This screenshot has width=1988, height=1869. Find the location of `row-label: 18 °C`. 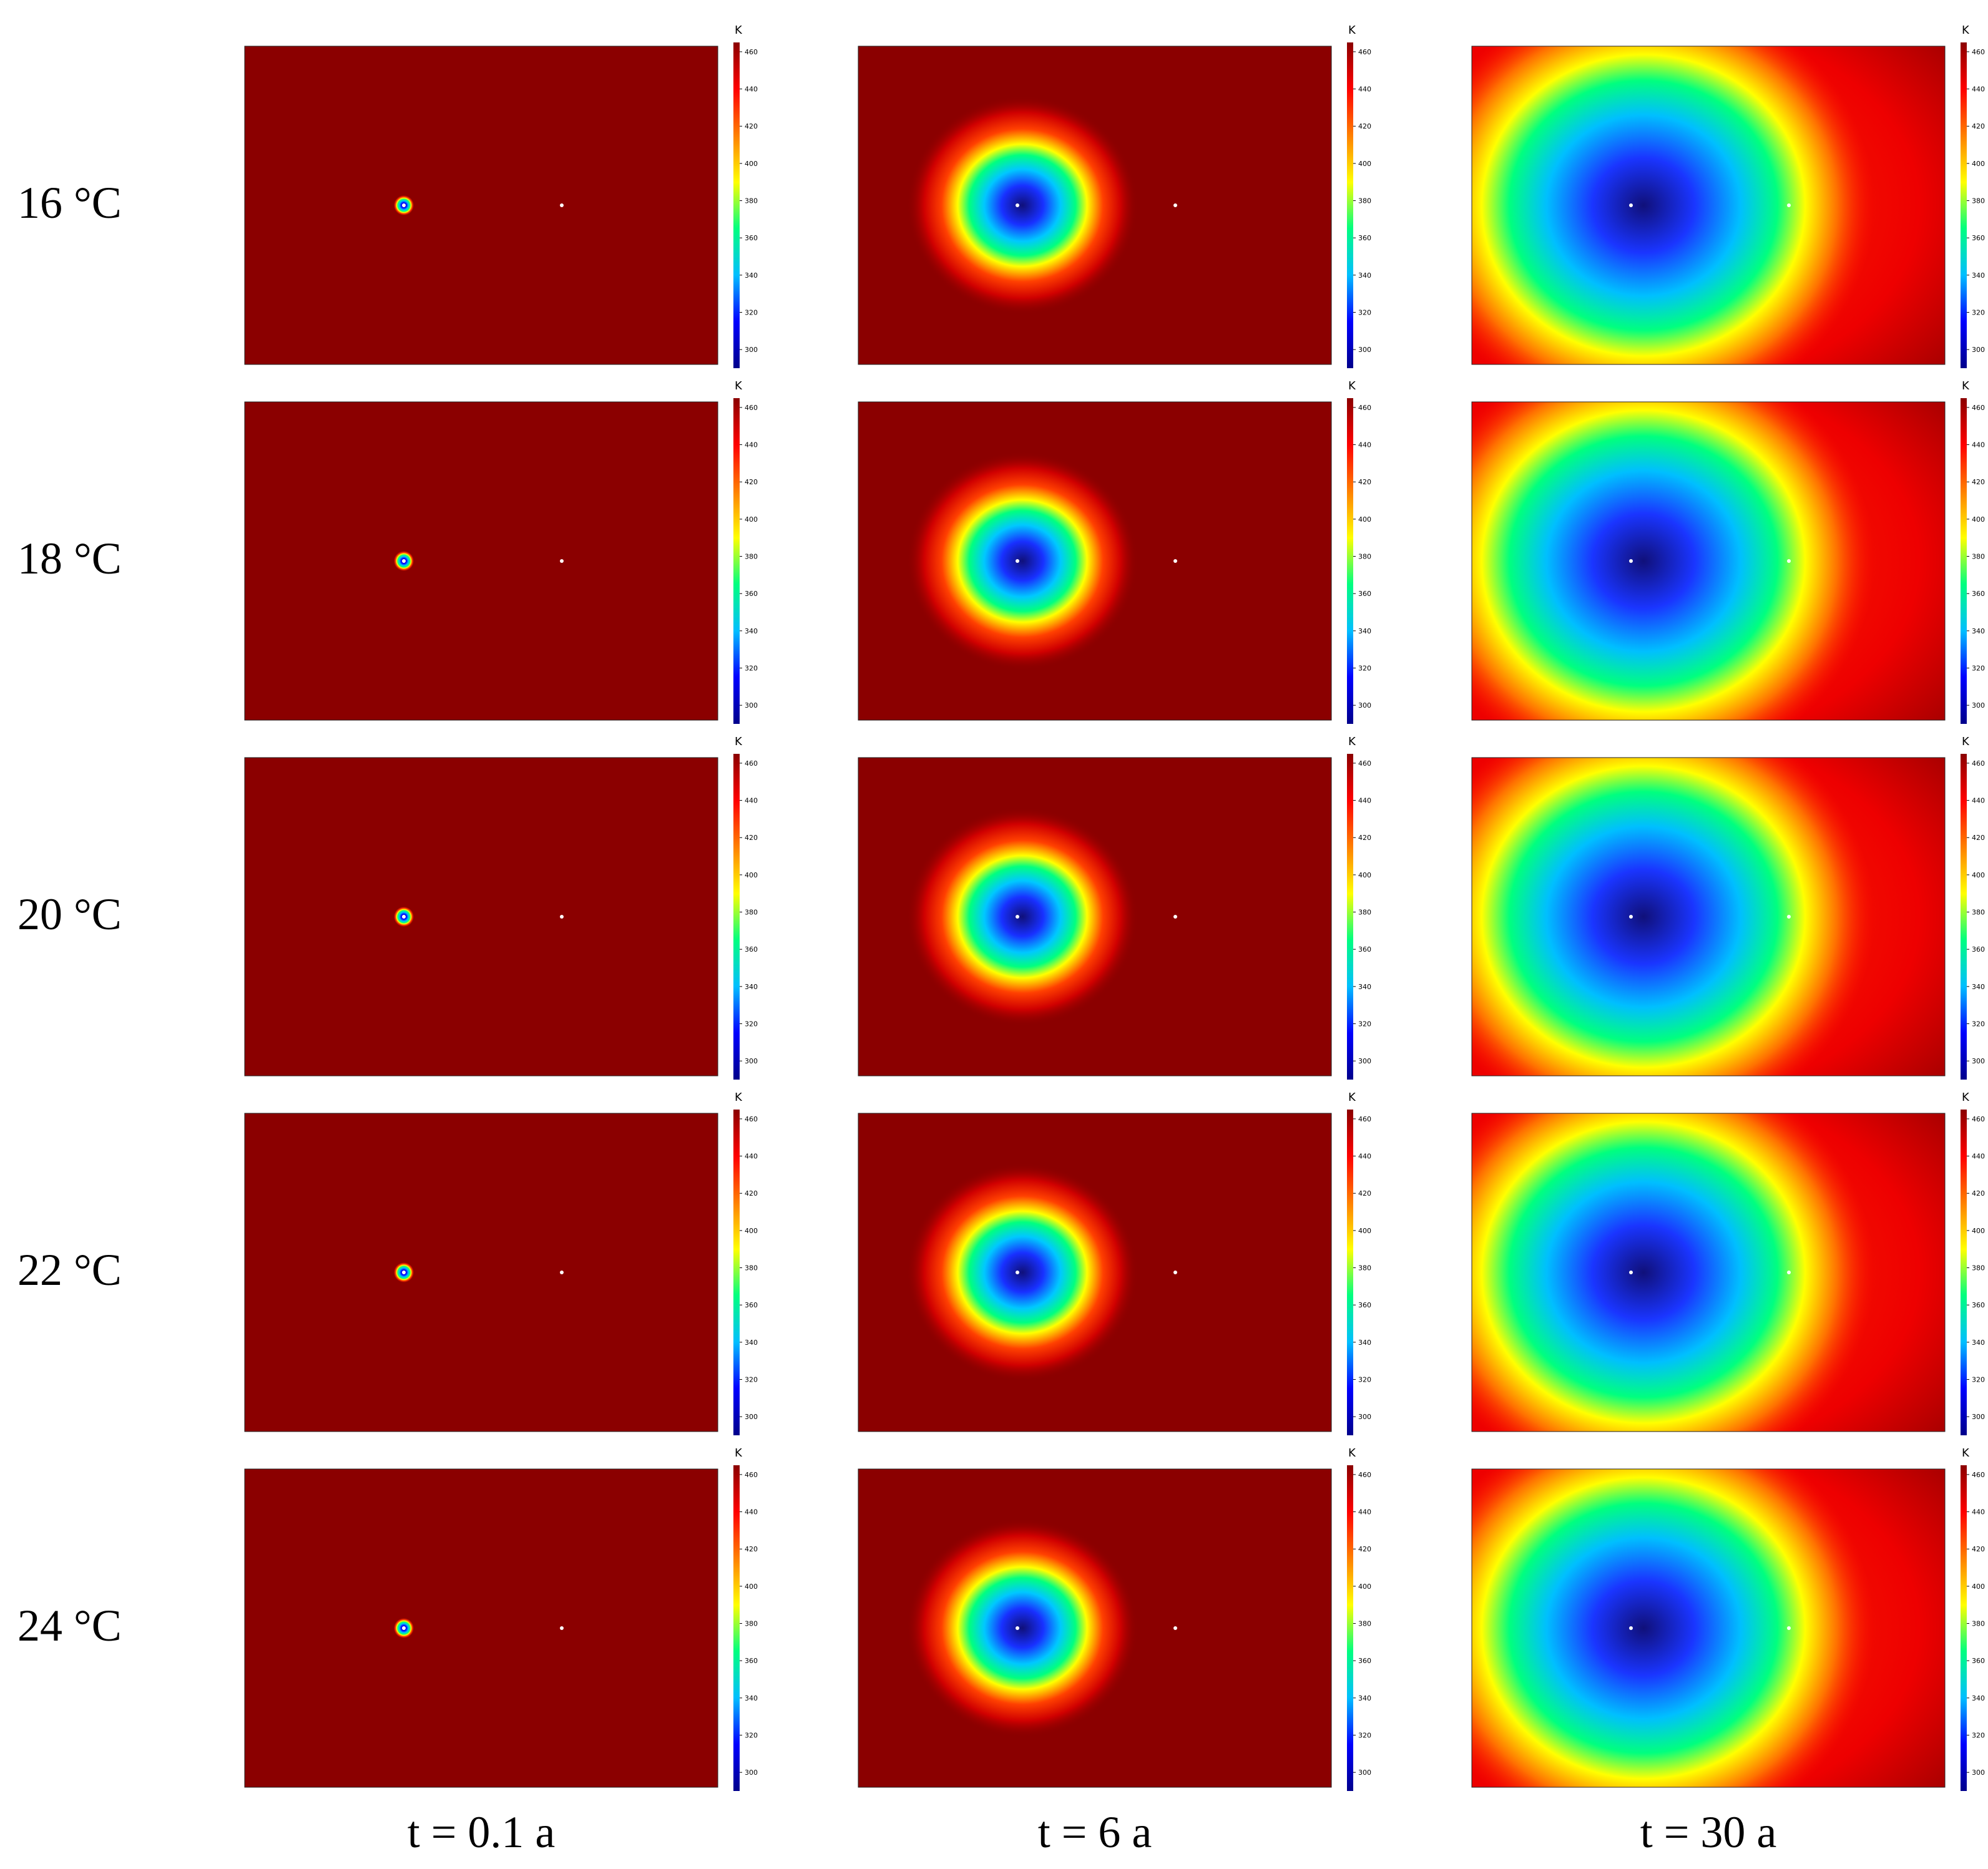

row-label: 18 °C is located at coordinates (69, 559).